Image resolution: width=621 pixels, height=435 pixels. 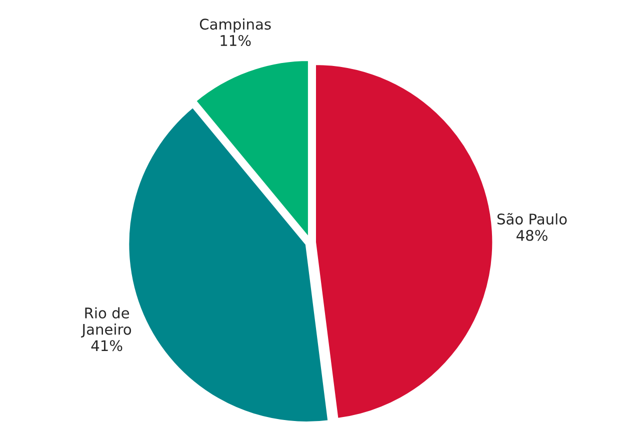 I want to click on slice-label: São Paulo, so click(x=532, y=219).